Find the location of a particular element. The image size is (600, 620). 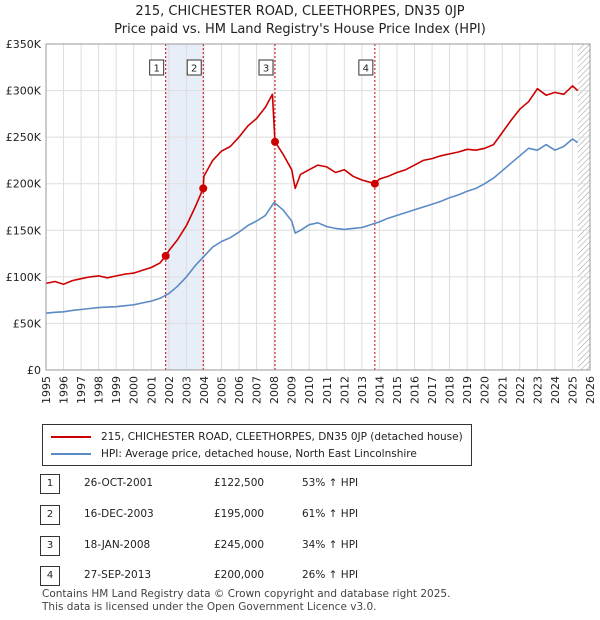

marker-label-4: 4 is located at coordinates (366, 69).